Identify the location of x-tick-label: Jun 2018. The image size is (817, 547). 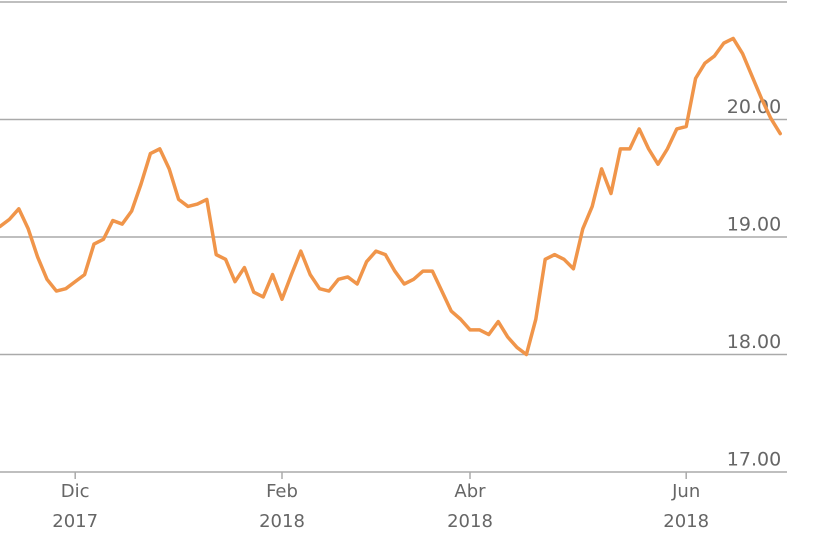
(686, 506).